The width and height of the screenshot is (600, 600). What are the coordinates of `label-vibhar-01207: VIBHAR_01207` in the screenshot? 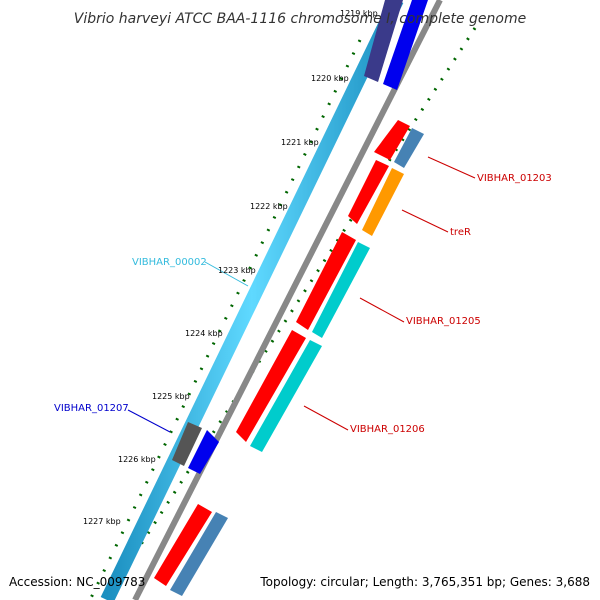 It's located at (91, 408).